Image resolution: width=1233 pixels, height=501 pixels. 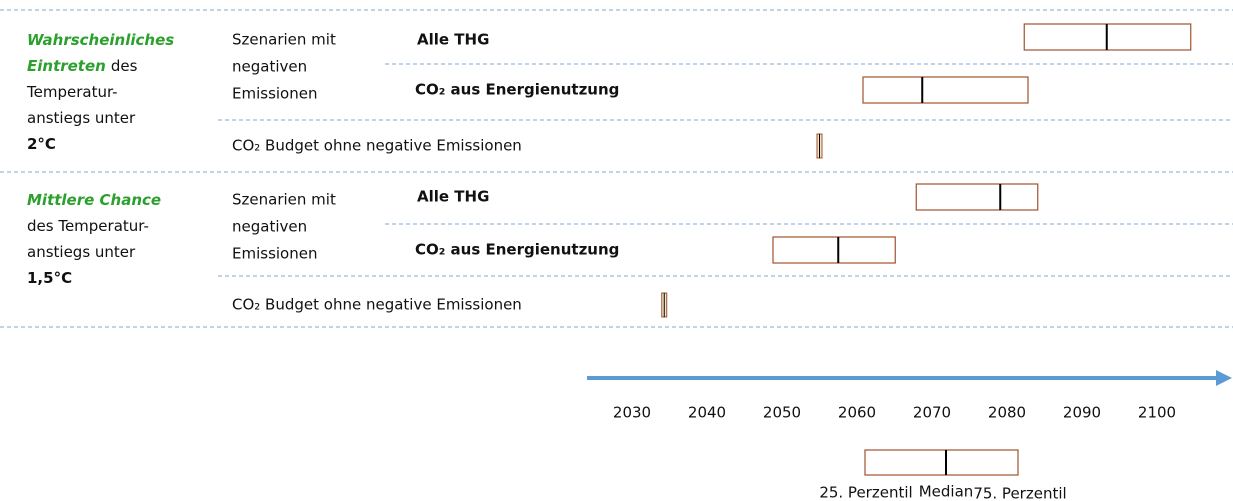 I want to click on legend-label: Median, so click(x=946, y=492).